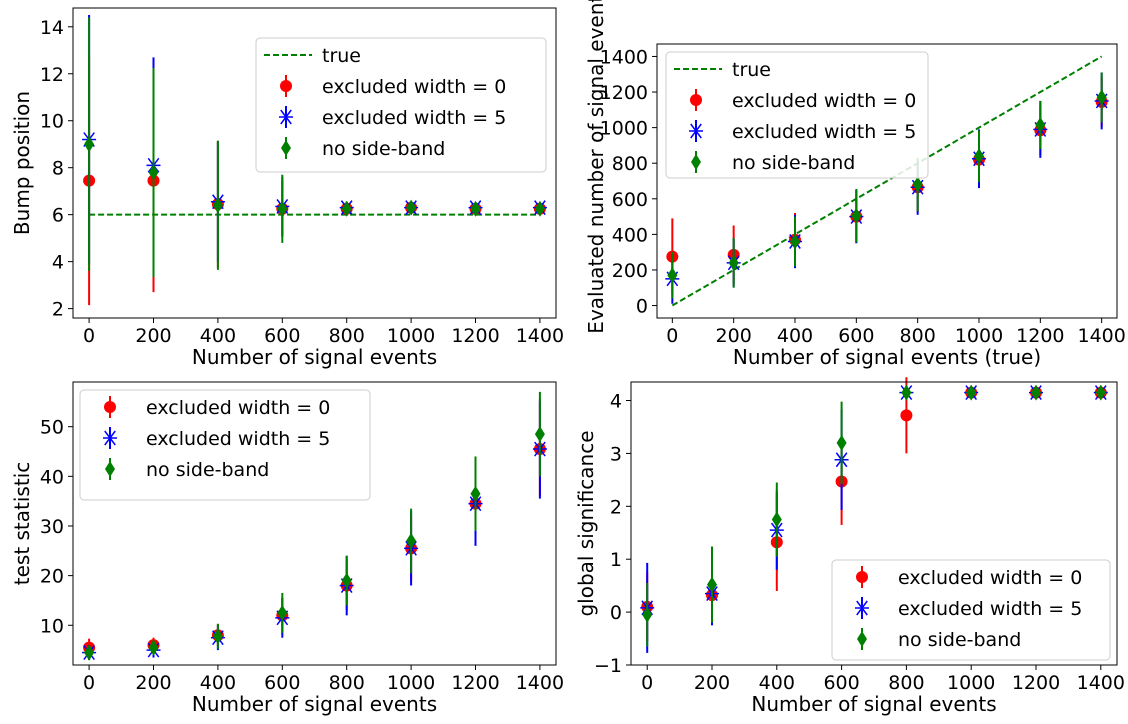 This screenshot has width=1128, height=724. I want to click on y-tick-label: 50, so click(52, 428).